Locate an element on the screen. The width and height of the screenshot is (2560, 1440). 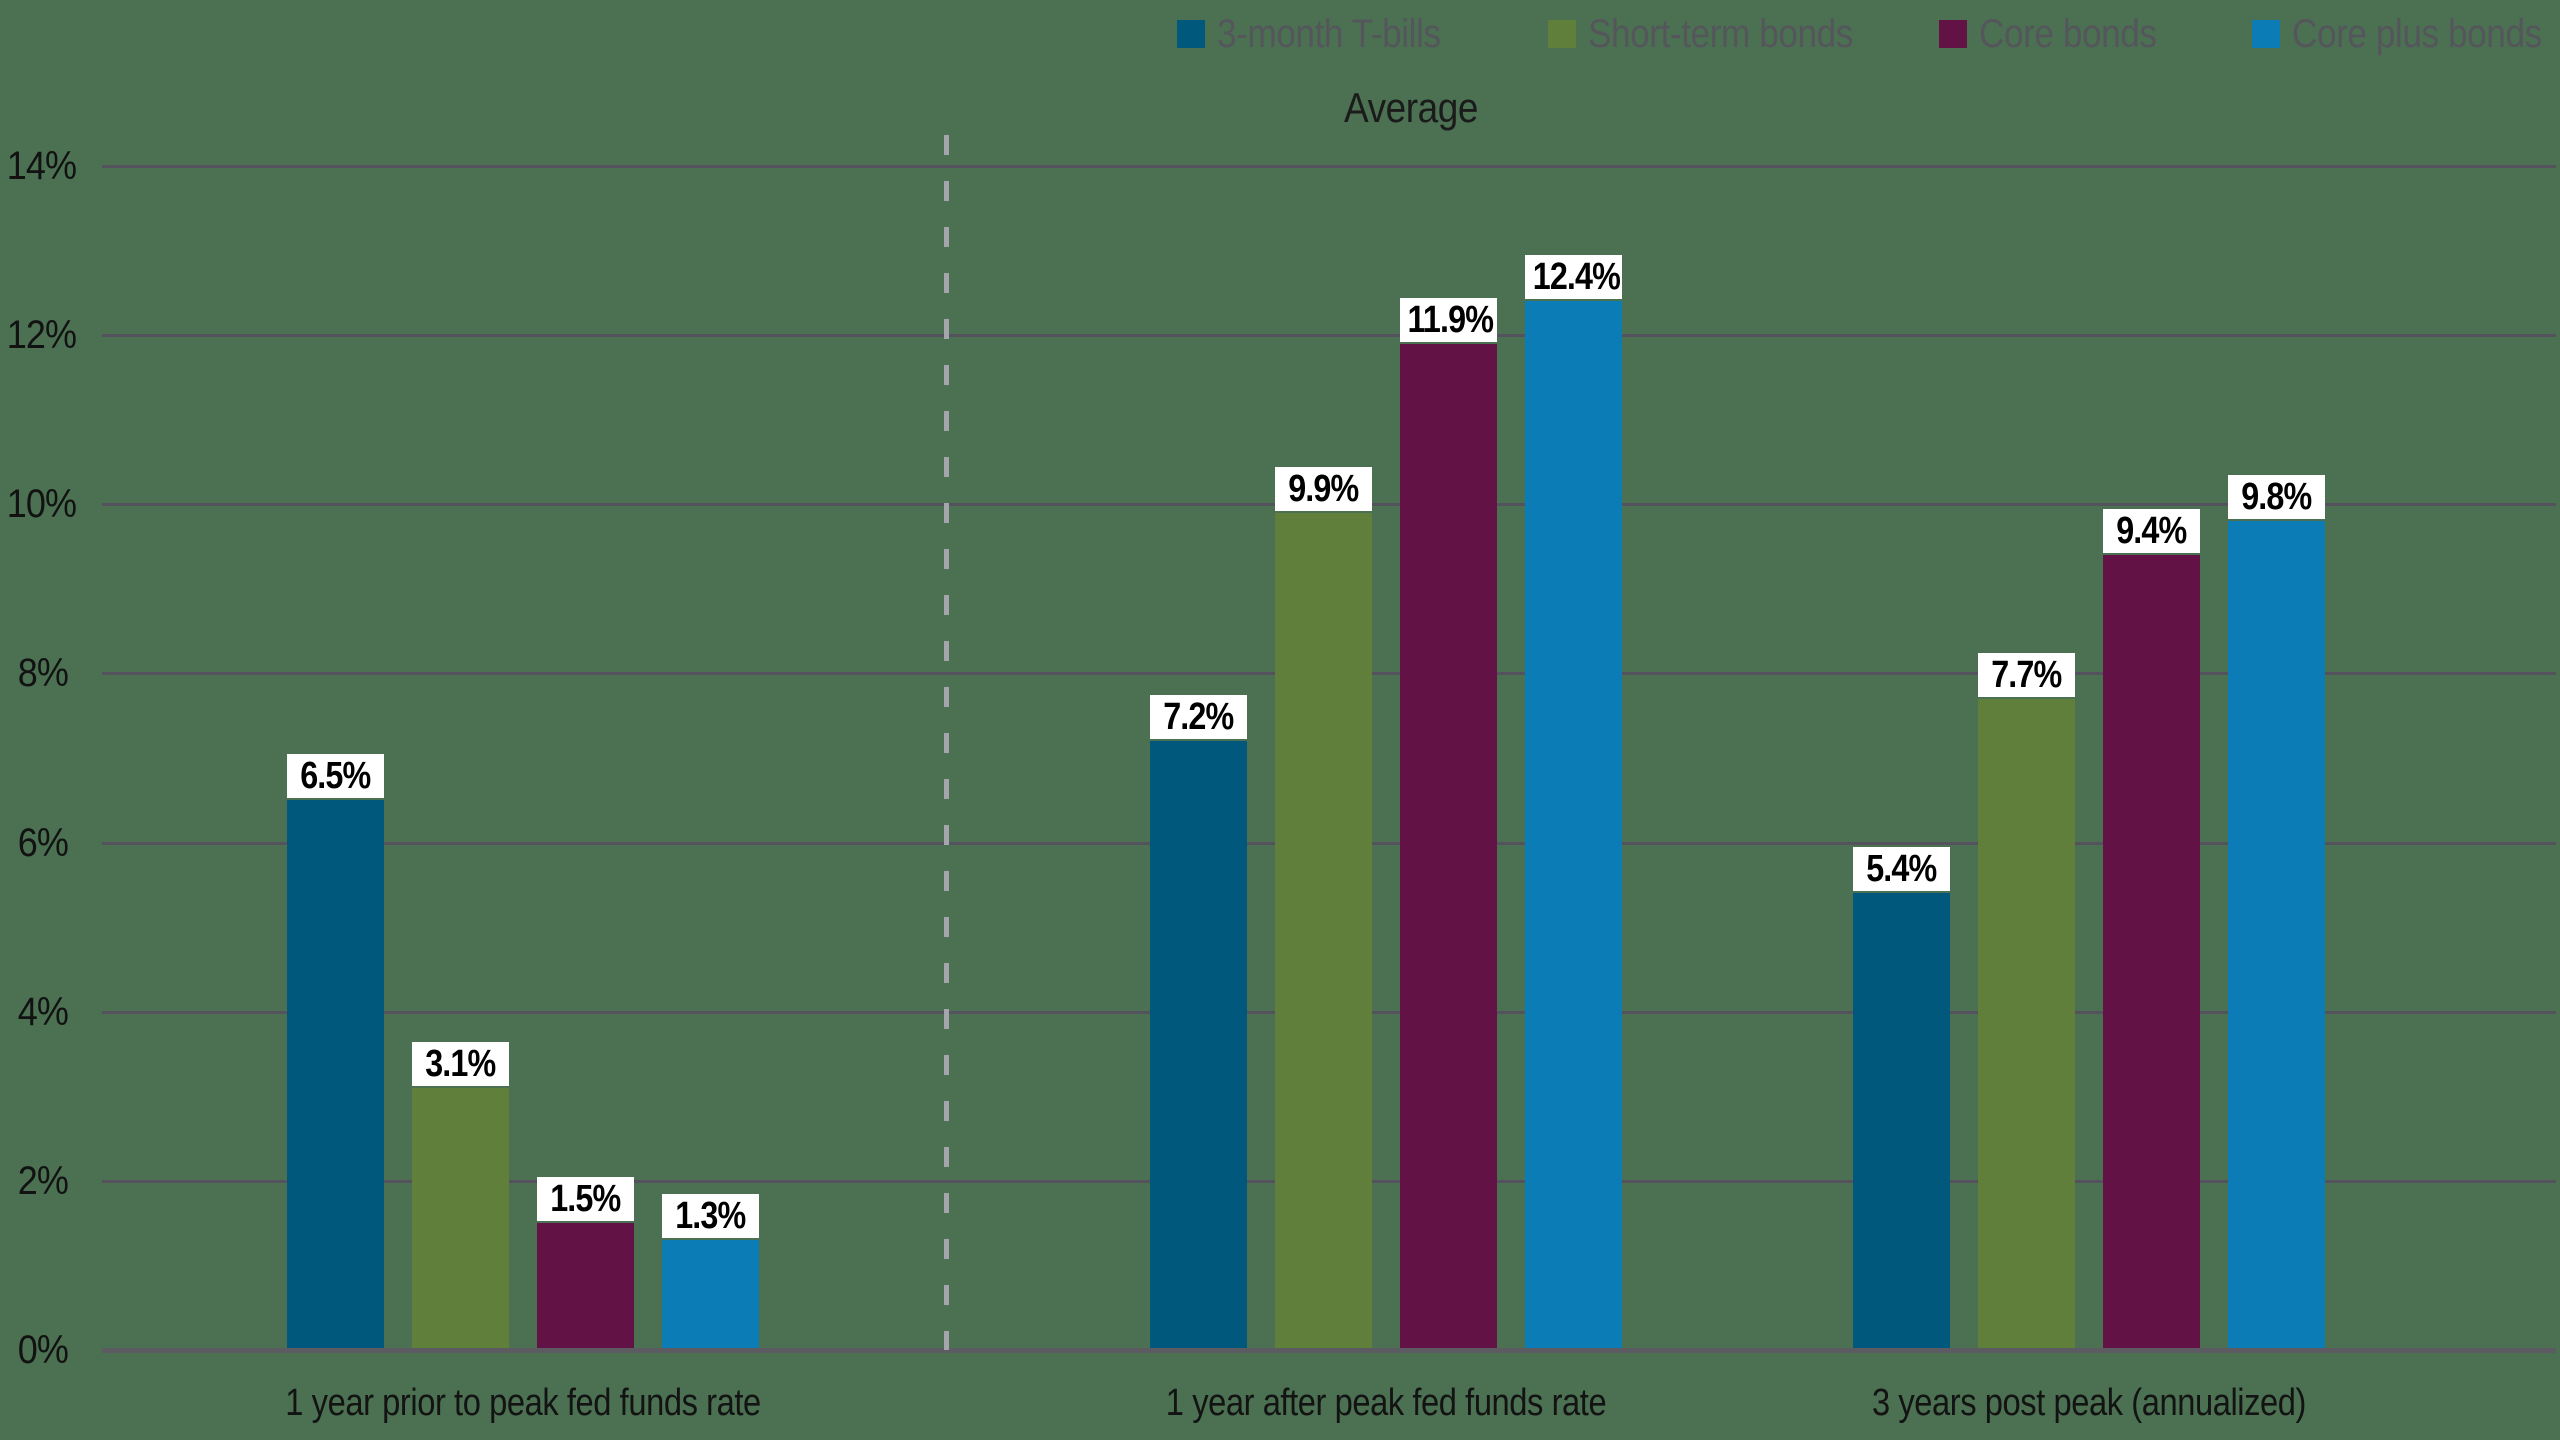
bar-value-label: 9.8% is located at coordinates (2276, 497).